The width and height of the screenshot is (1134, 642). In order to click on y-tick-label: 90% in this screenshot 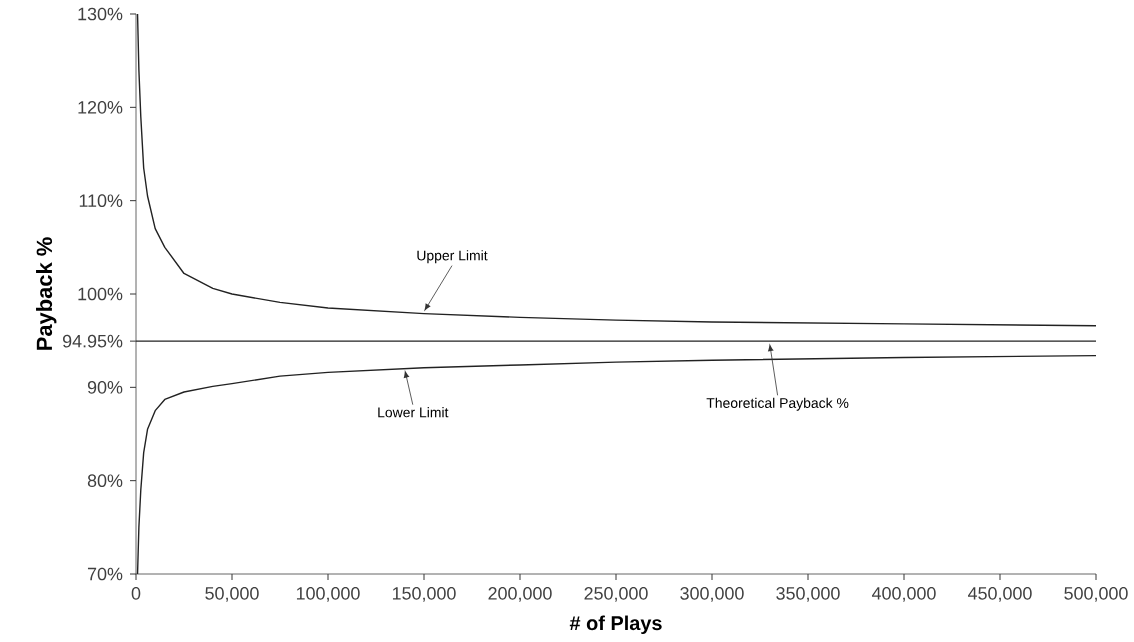, I will do `click(105, 387)`.